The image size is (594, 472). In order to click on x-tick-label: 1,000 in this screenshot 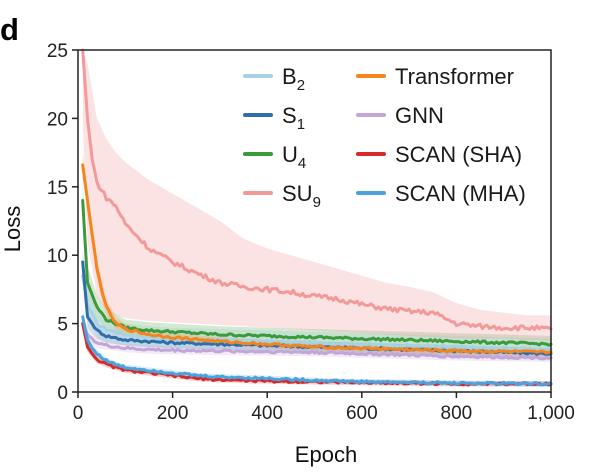, I will do `click(551, 413)`.